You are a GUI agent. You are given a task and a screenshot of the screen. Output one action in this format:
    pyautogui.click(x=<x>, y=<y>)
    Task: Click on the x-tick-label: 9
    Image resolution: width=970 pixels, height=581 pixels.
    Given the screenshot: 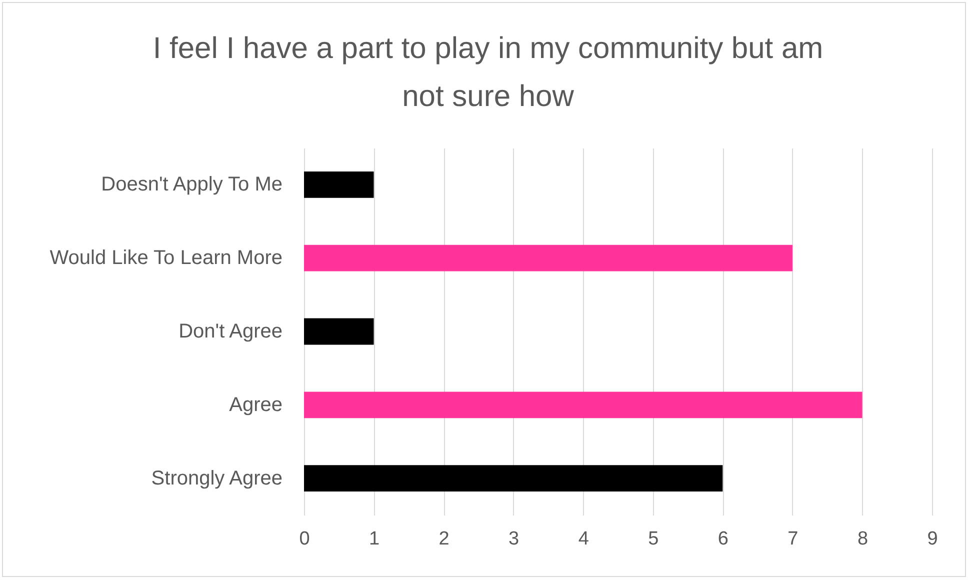 What is the action you would take?
    pyautogui.click(x=932, y=539)
    